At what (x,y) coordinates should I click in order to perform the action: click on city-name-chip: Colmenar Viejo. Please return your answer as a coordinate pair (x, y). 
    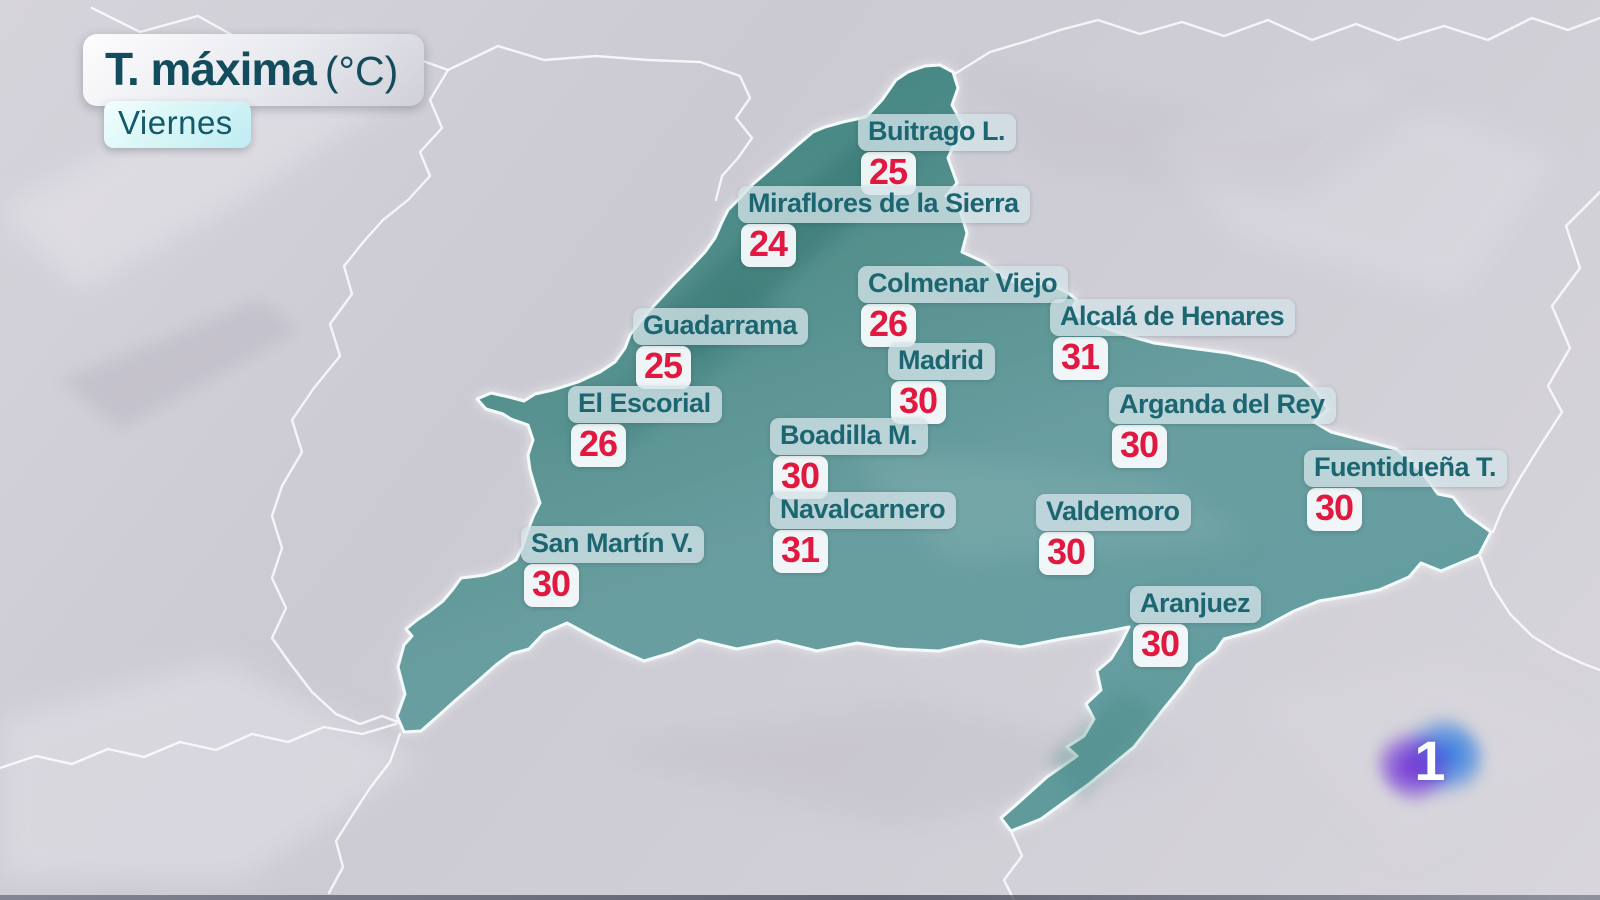
    Looking at the image, I should click on (963, 284).